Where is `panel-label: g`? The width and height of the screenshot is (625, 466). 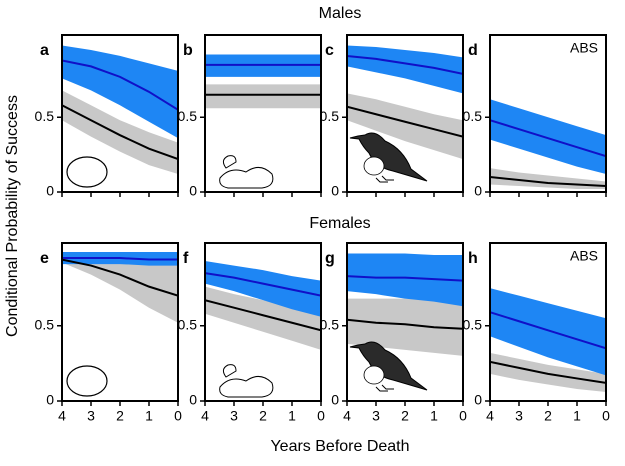
panel-label: g is located at coordinates (330, 258).